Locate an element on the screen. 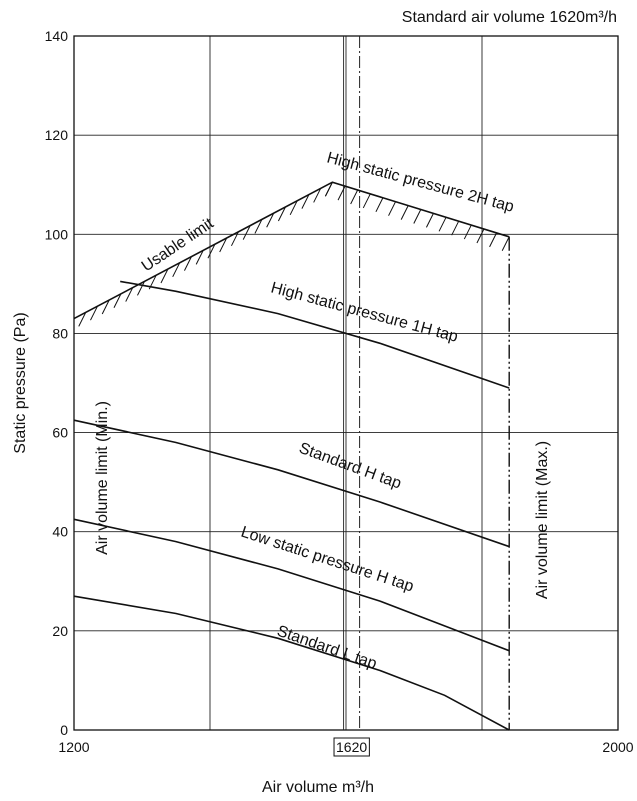 The height and width of the screenshot is (801, 637). y-axis-label: Static pressure (Pa) is located at coordinates (20, 382).